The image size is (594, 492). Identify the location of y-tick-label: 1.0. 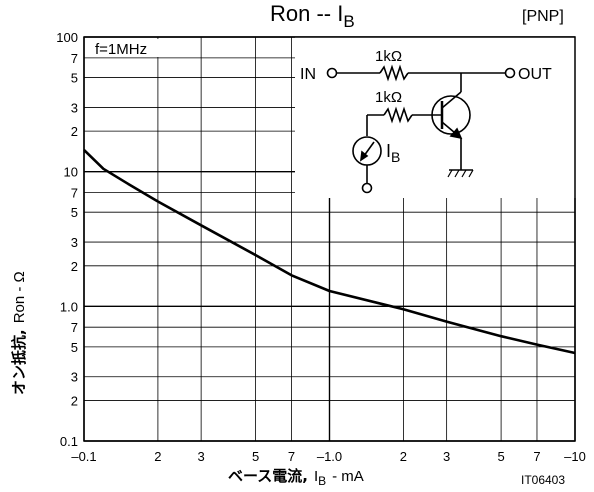
(69, 306).